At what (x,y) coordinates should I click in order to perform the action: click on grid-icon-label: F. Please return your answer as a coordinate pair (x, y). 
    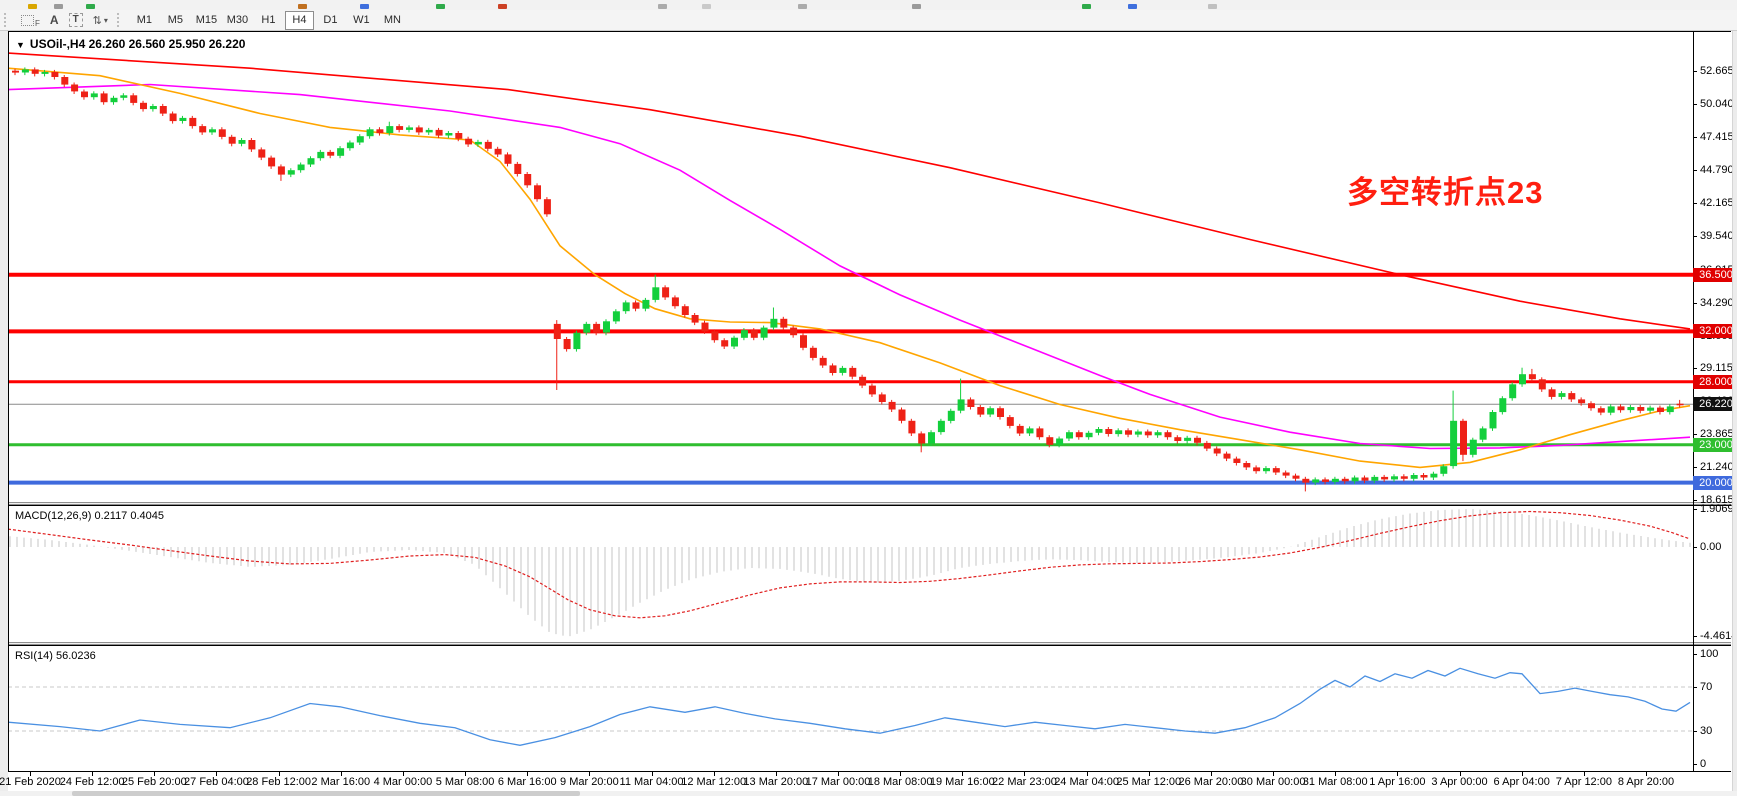
    Looking at the image, I should click on (37, 23).